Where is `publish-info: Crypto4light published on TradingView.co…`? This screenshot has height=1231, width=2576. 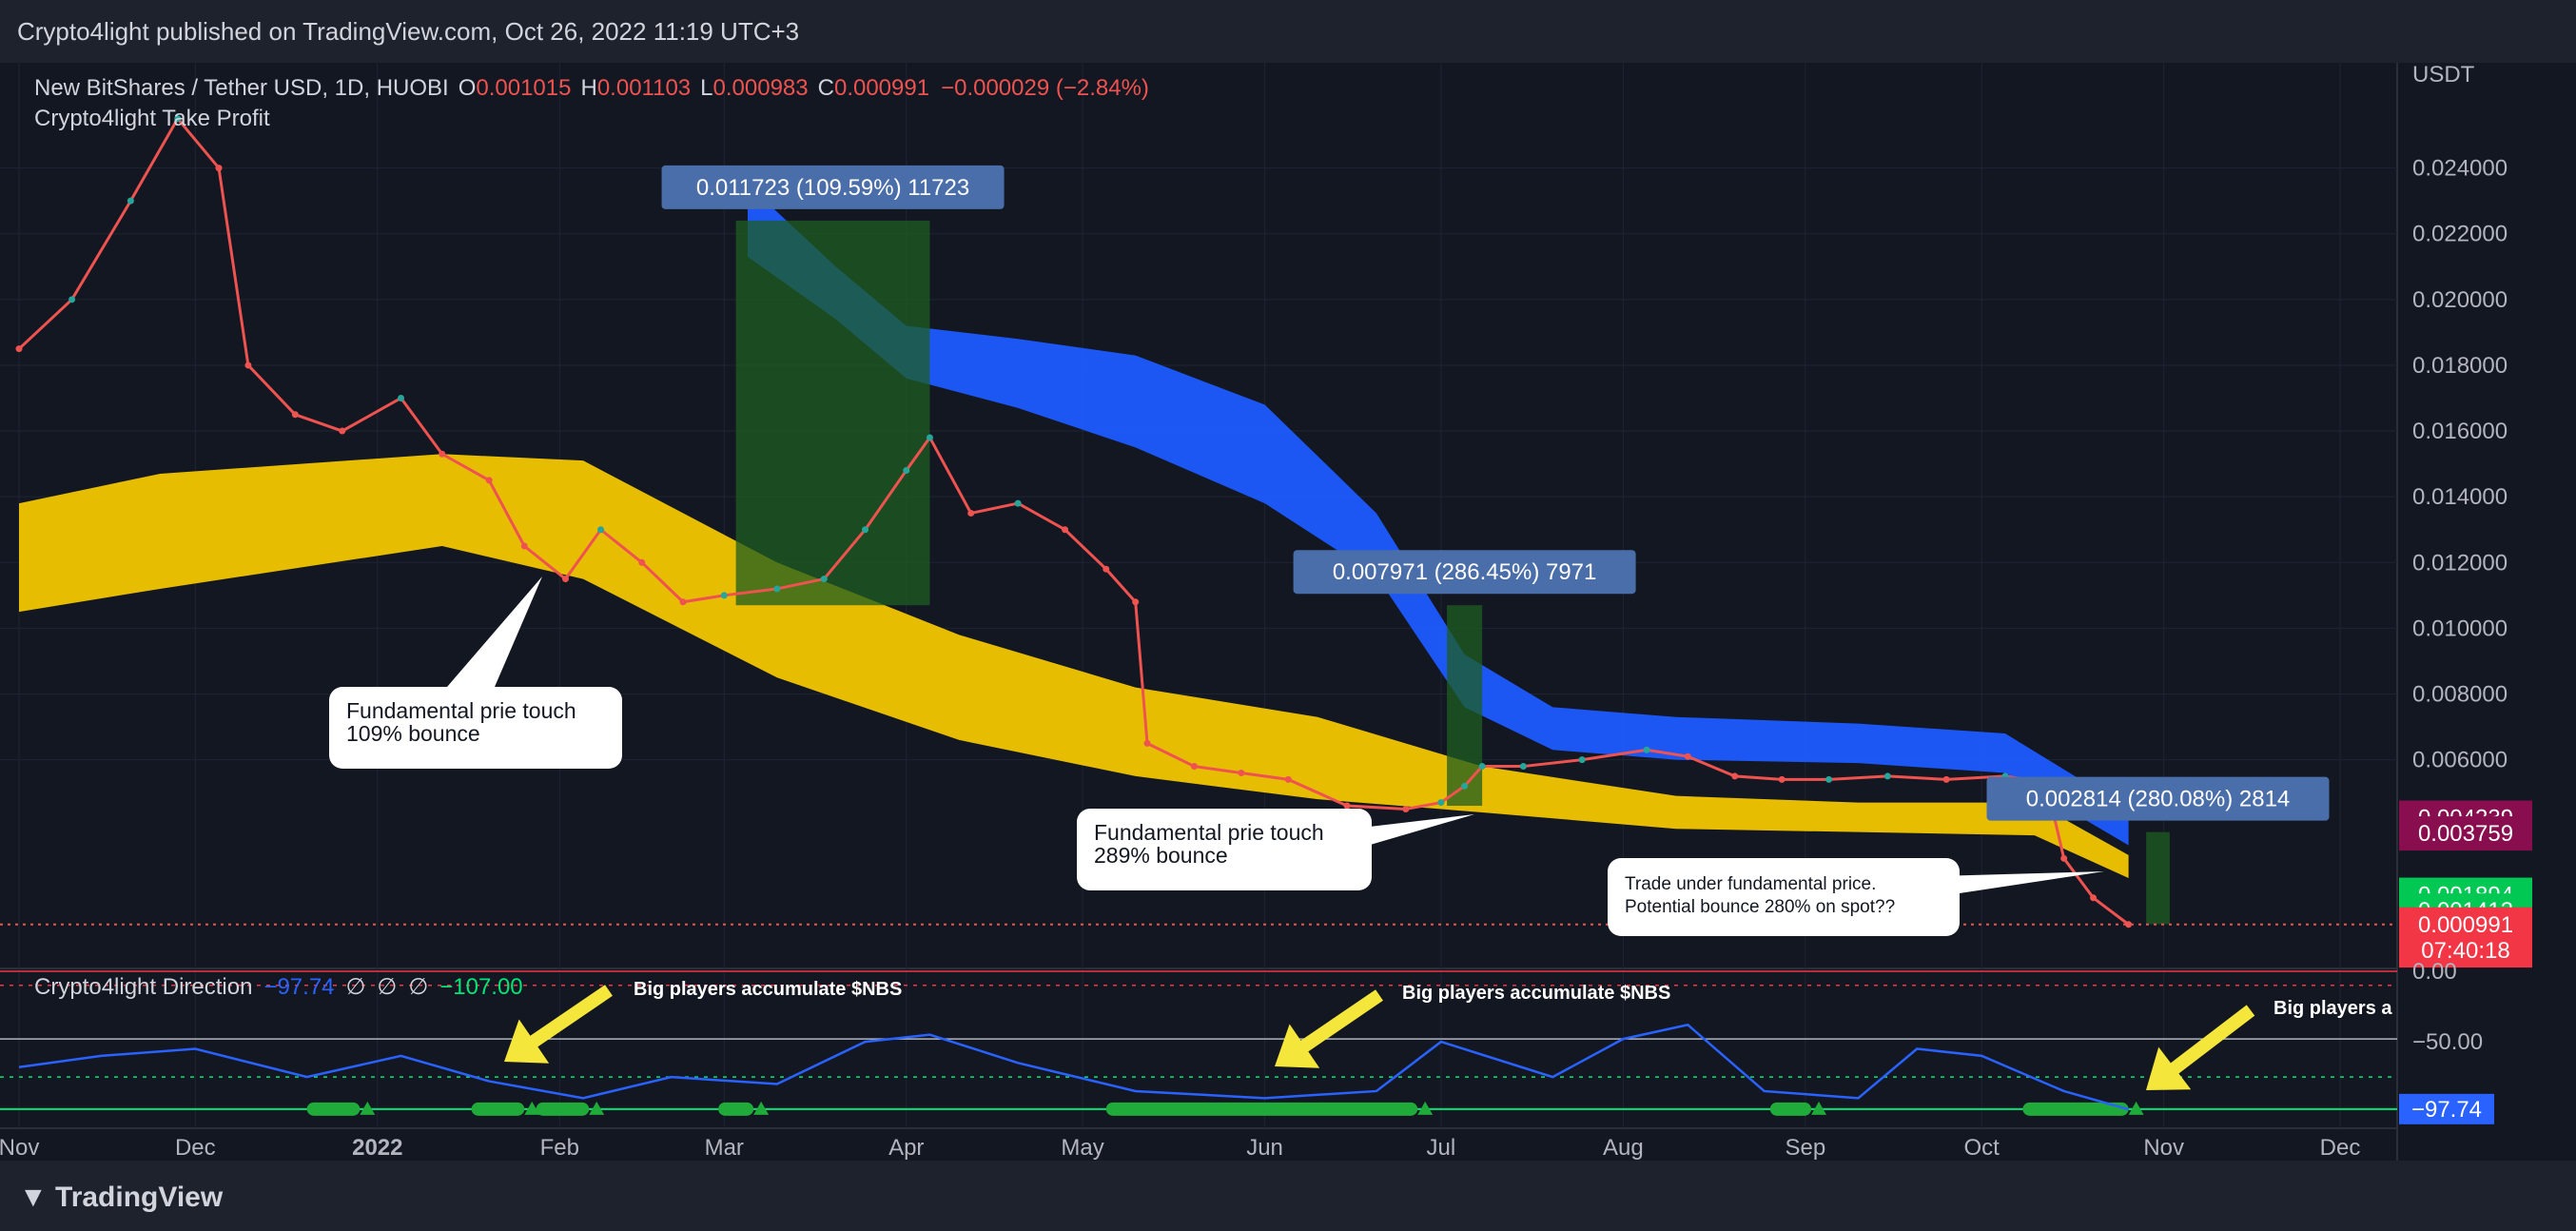 publish-info: Crypto4light published on TradingView.co… is located at coordinates (409, 31).